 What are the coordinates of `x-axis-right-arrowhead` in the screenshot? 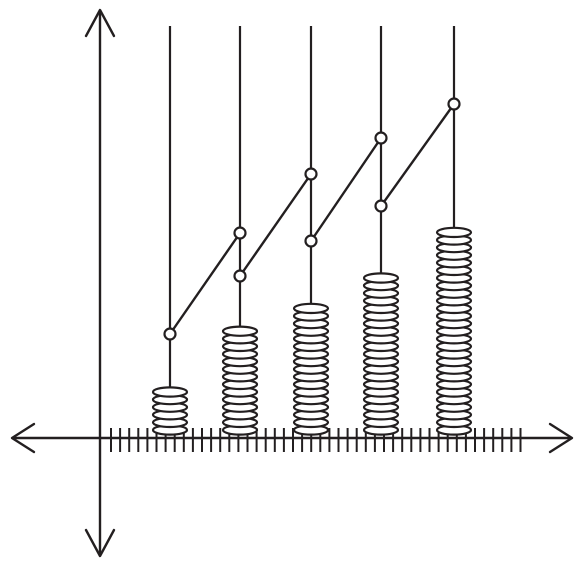 It's located at (561, 438).